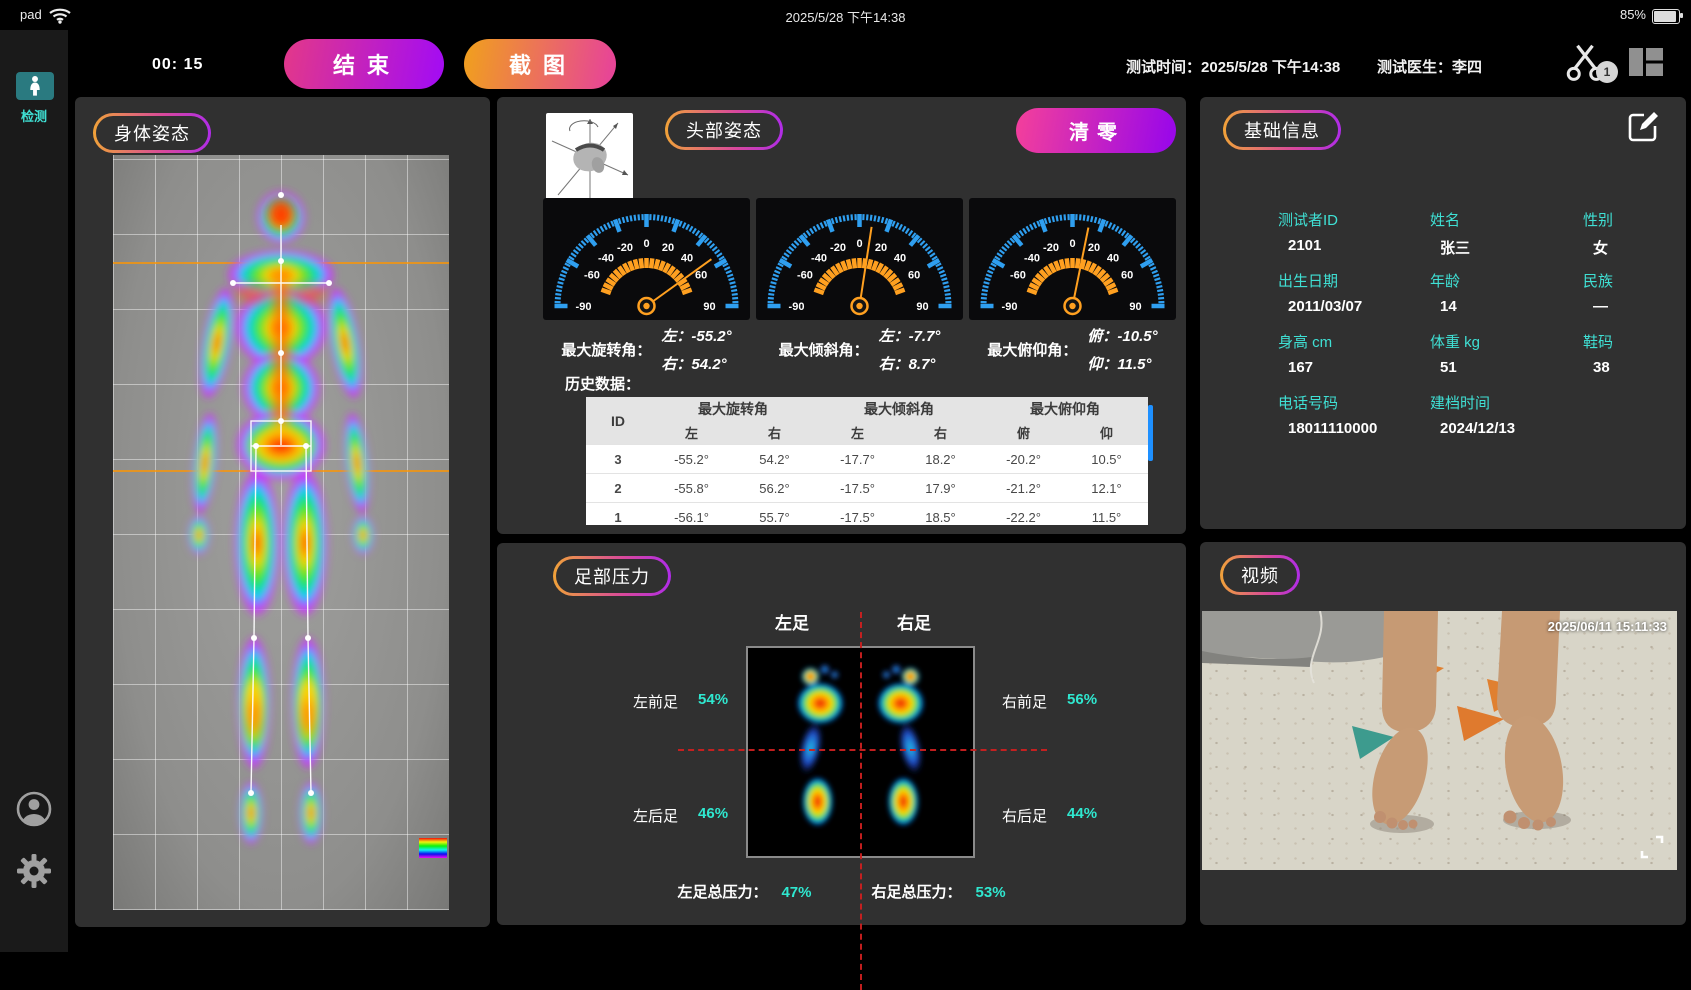  I want to click on status-bar: pad 2025/5/28 下午14:38 85%, so click(845, 15).